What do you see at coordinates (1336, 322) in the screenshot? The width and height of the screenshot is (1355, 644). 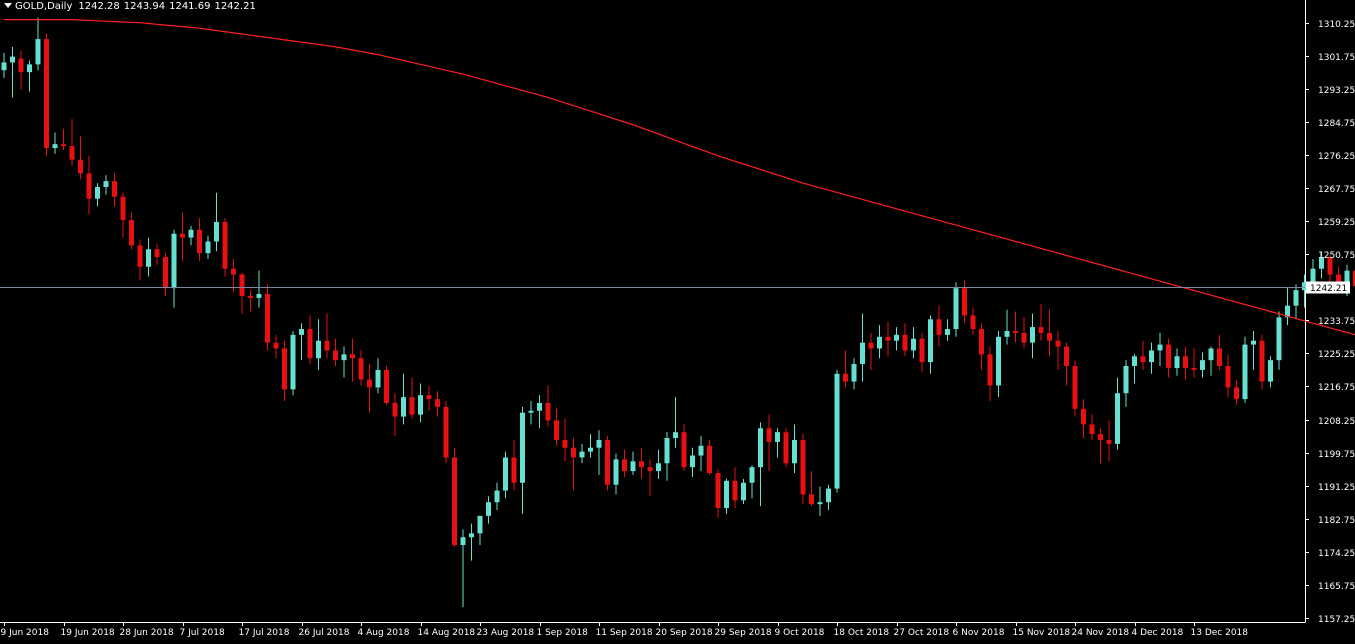 I see `price-tick-label: 1233.75` at bounding box center [1336, 322].